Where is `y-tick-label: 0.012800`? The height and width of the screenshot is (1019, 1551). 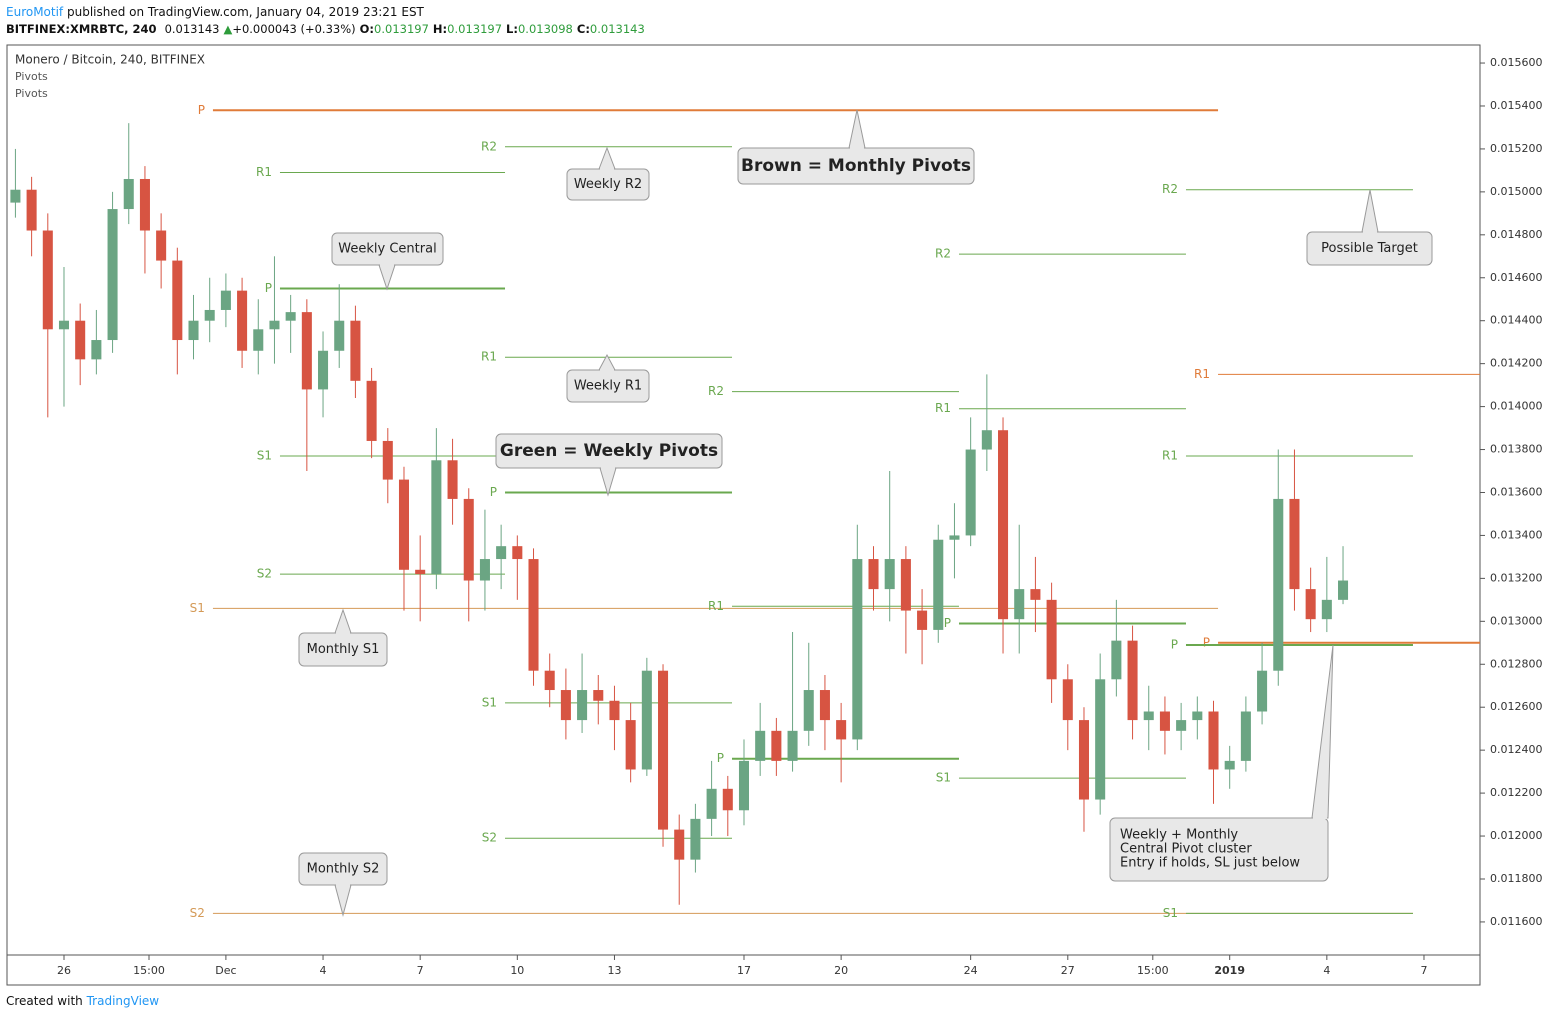 y-tick-label: 0.012800 is located at coordinates (1516, 663).